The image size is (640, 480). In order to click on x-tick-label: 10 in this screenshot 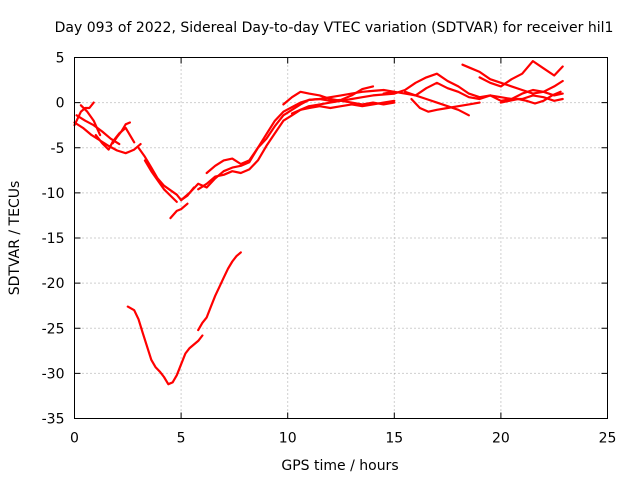, I will do `click(288, 439)`.